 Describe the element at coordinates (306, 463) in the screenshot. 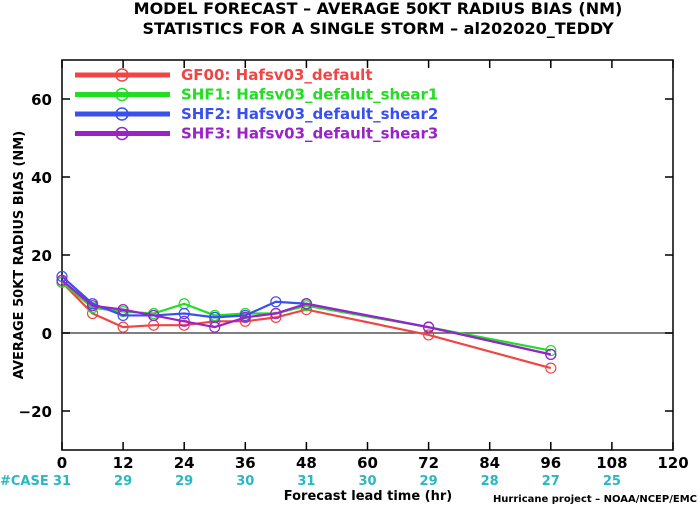

I see `x-tick-label: 48` at that location.